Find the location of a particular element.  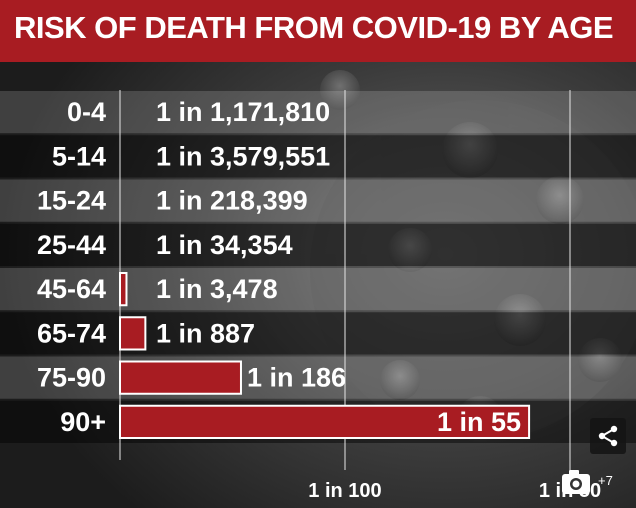

gallery-button: +7 is located at coordinates (593, 482).